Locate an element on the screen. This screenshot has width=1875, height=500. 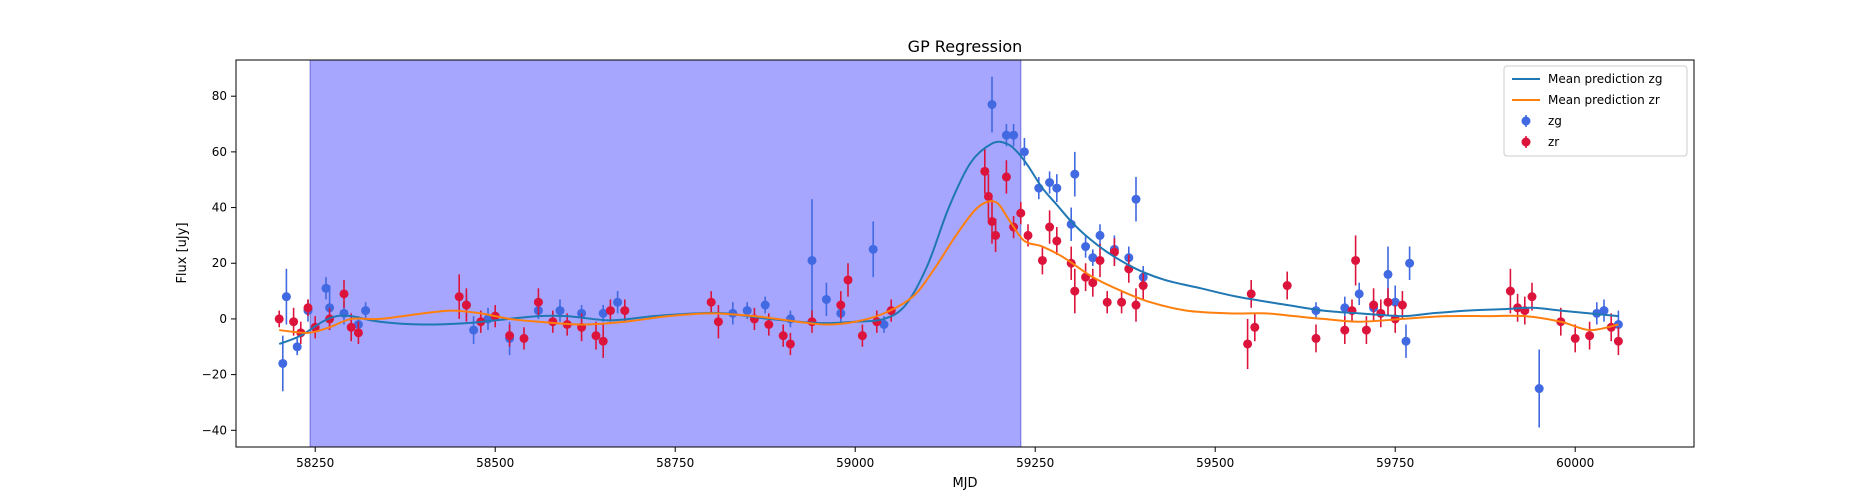
x-tick-label: 58750 is located at coordinates (675, 463).